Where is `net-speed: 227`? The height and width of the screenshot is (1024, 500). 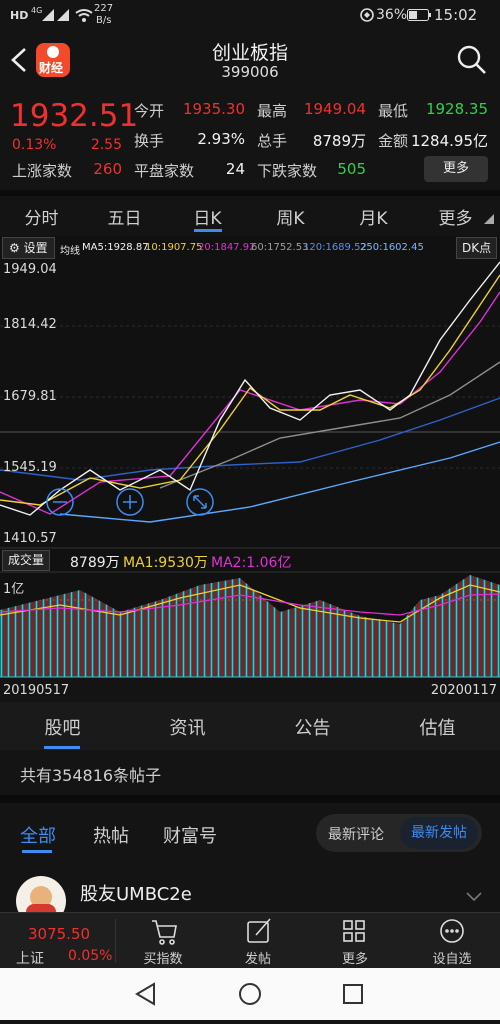
net-speed: 227 is located at coordinates (104, 8).